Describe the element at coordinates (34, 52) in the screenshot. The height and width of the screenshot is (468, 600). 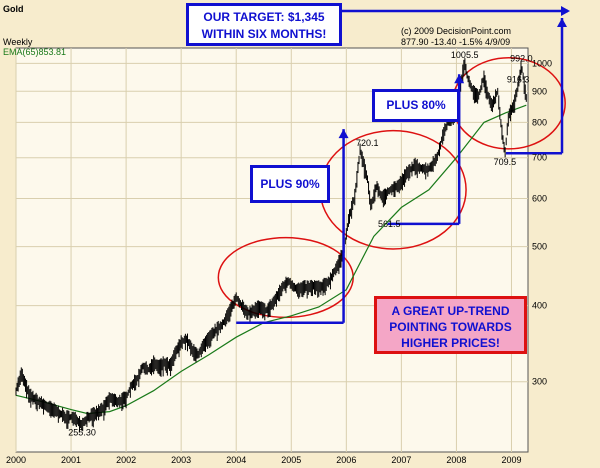
I see `ema-legend: EMA(65)853.81` at that location.